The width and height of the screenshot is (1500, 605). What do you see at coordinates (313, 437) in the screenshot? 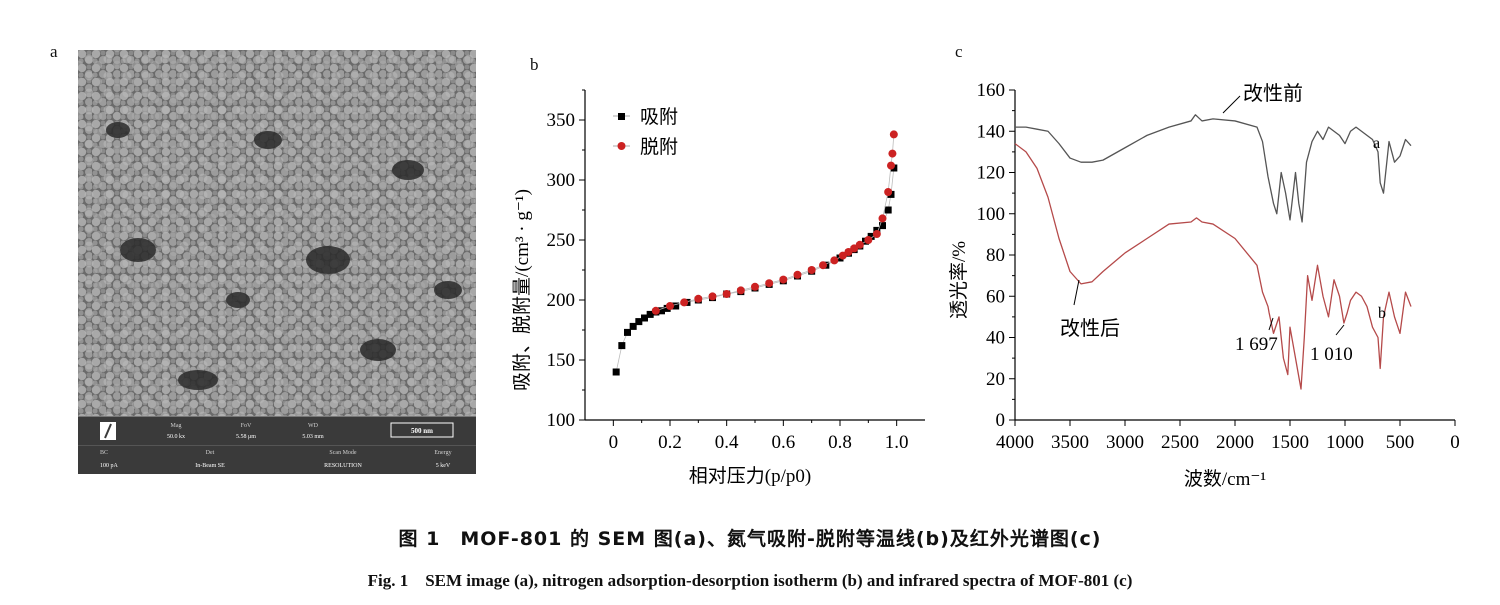
I see `sem-wd-value: 5.03 mm` at bounding box center [313, 437].